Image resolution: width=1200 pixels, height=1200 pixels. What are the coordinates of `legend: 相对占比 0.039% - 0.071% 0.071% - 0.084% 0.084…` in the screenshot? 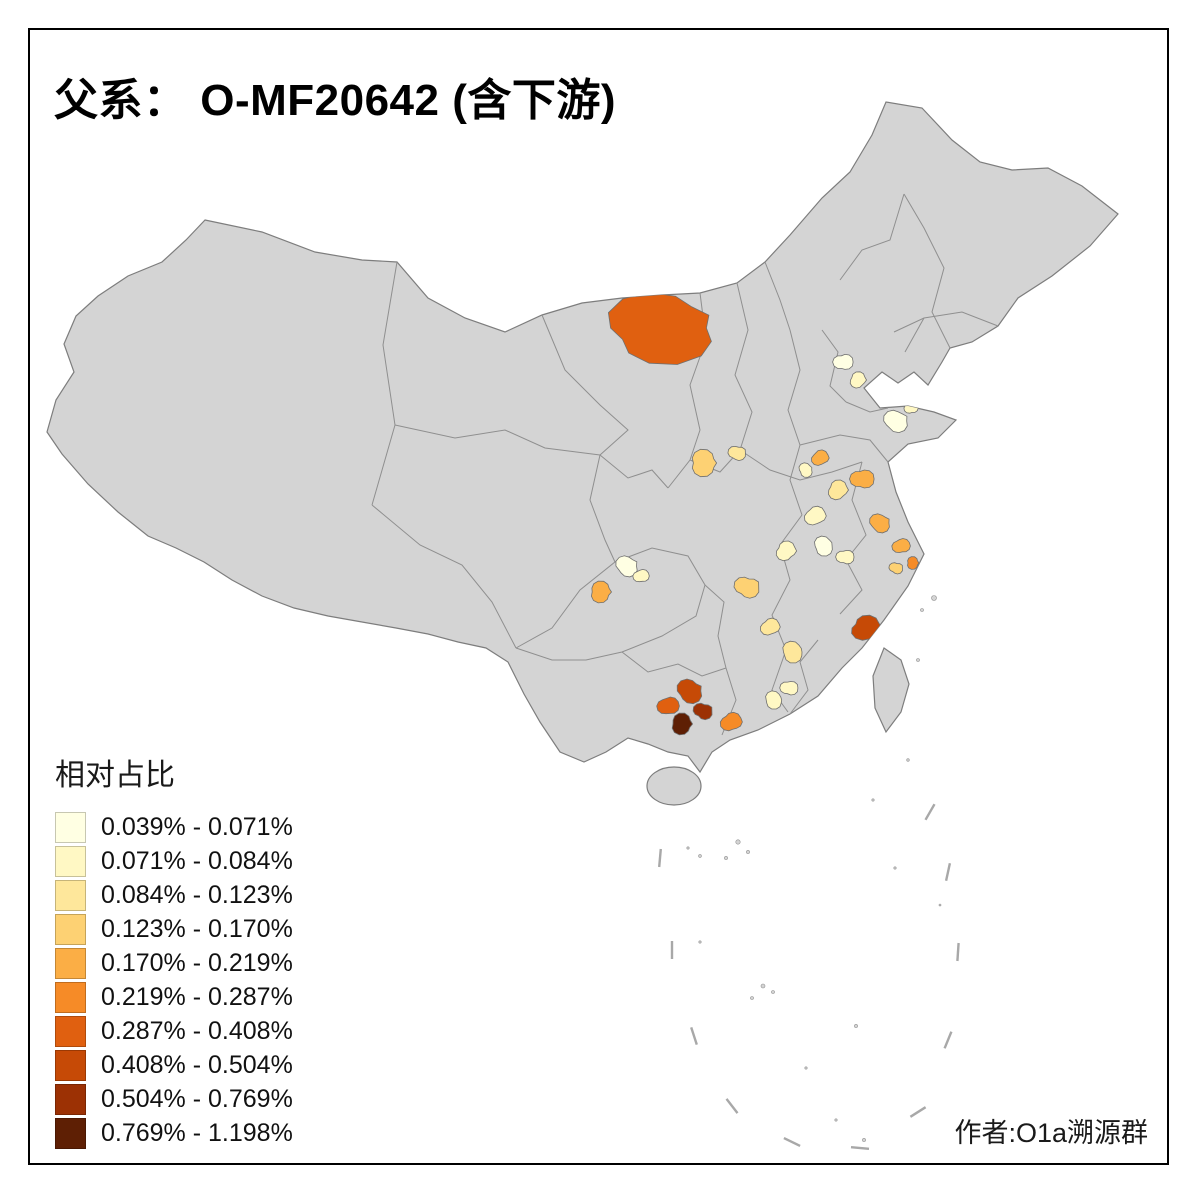 It's located at (174, 950).